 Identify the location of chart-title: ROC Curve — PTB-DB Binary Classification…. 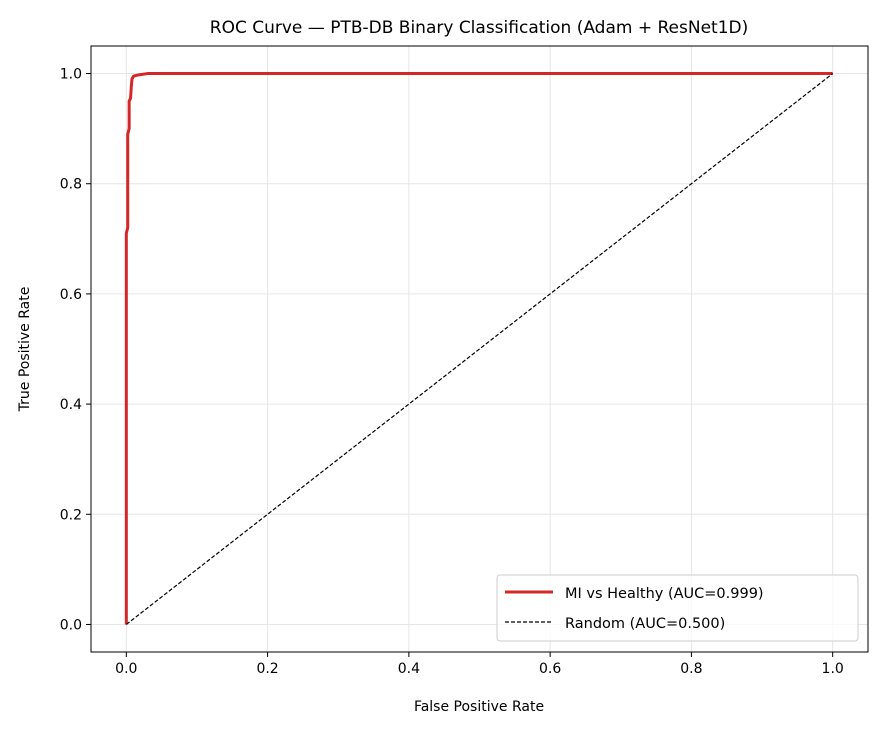
(479, 28).